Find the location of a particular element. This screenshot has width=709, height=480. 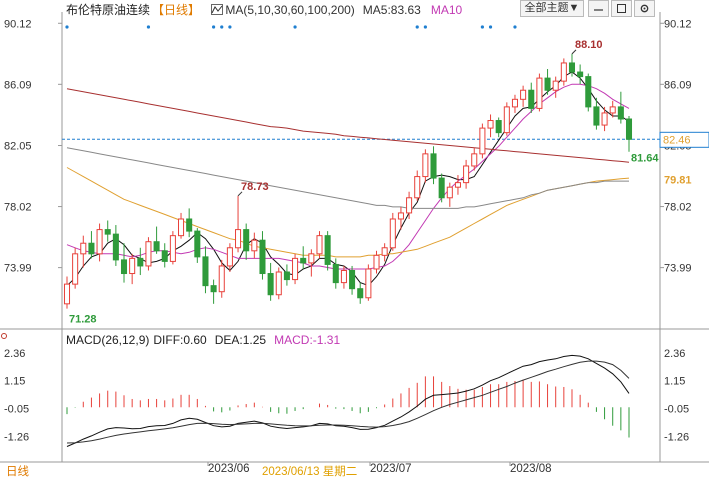

dea-value: DEA:1.25 is located at coordinates (240, 340).